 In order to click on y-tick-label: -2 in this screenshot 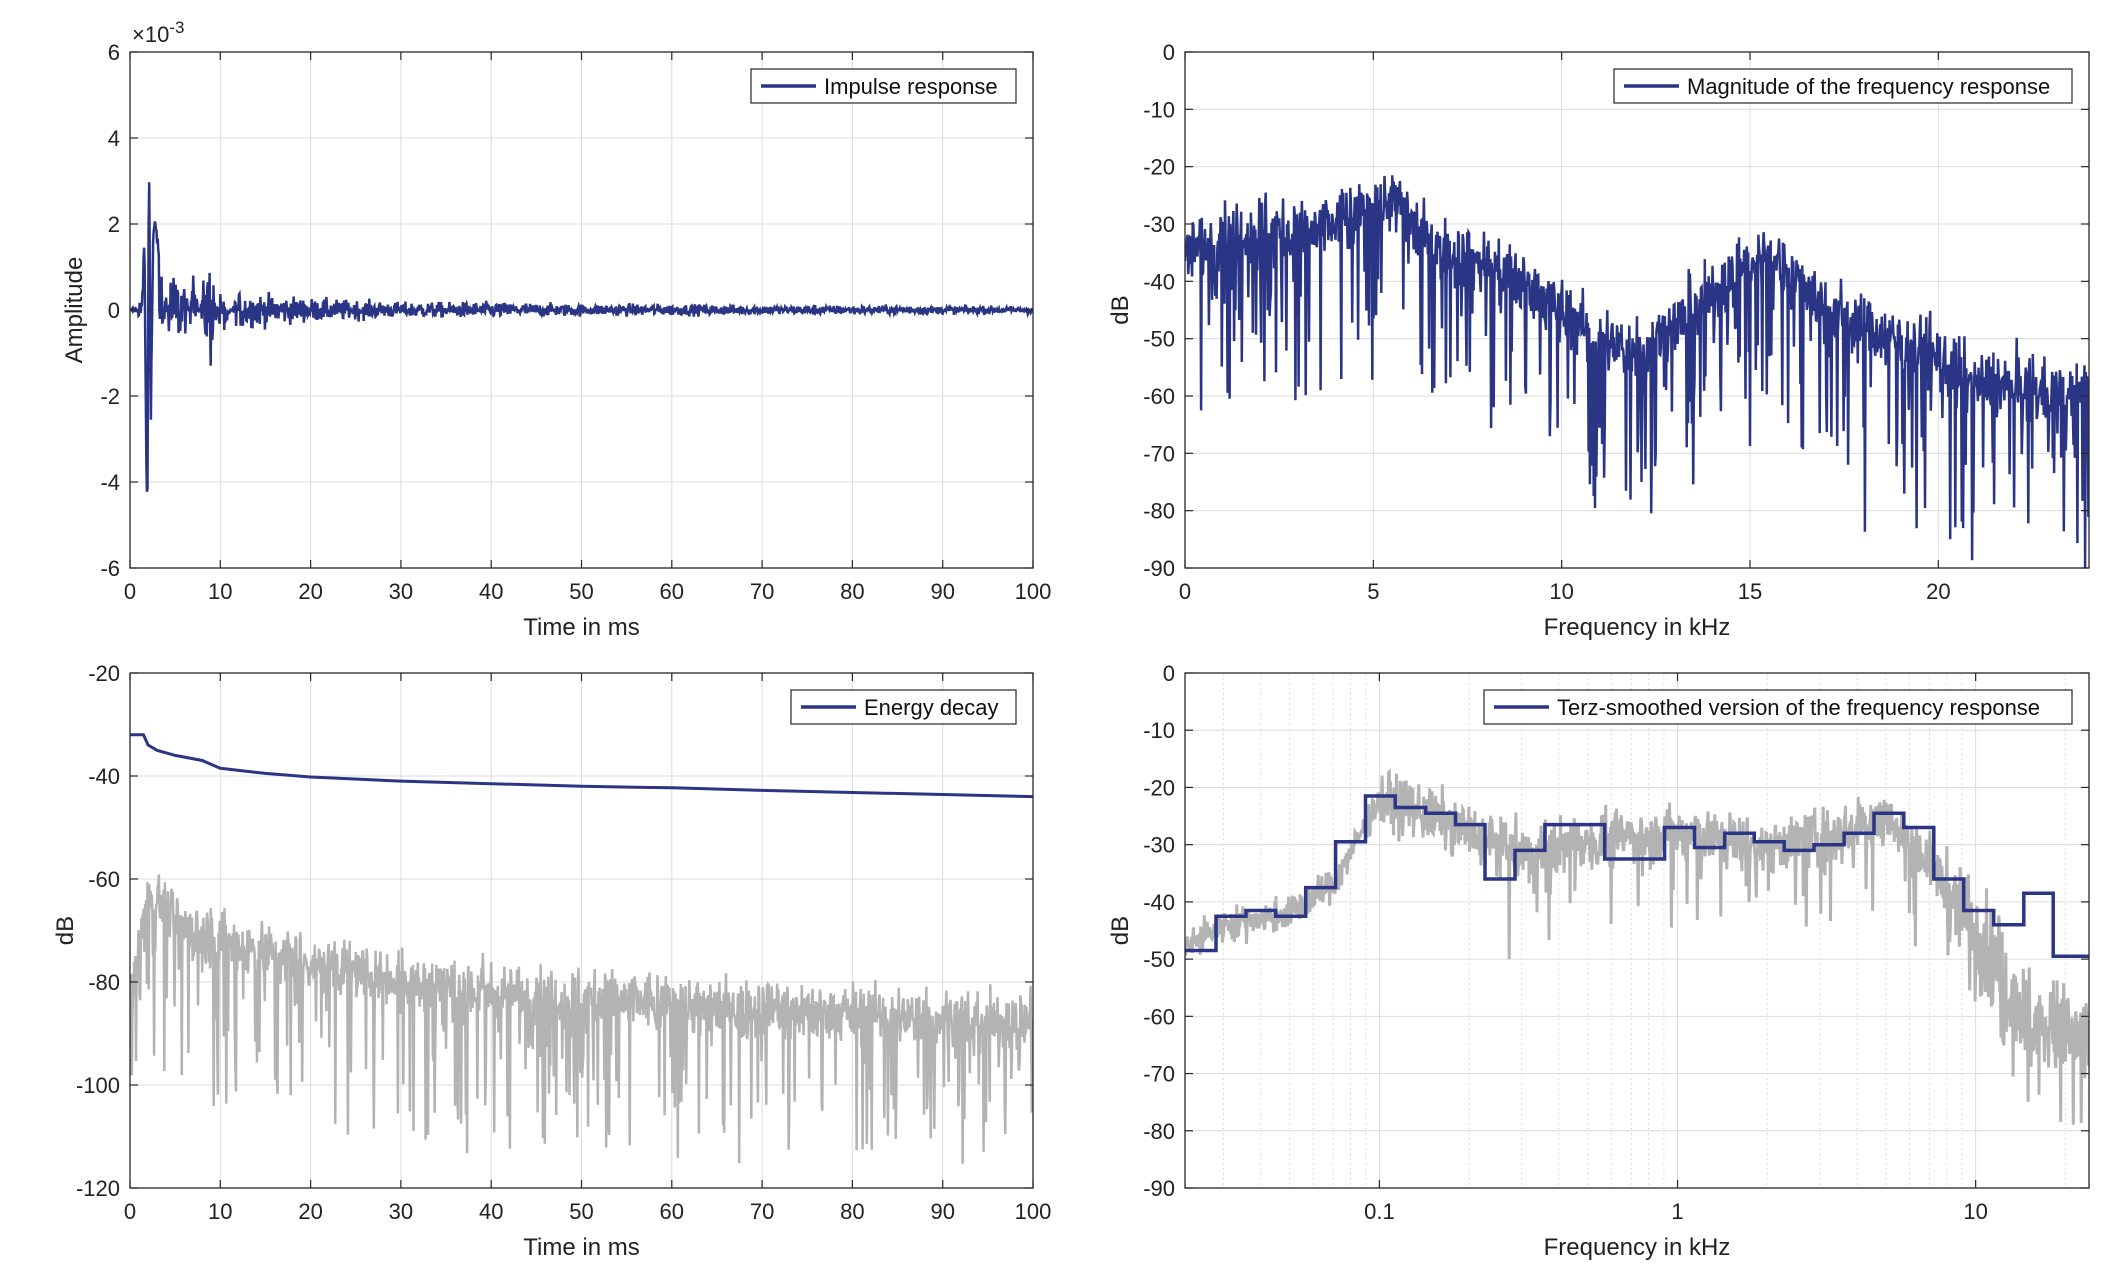, I will do `click(110, 396)`.